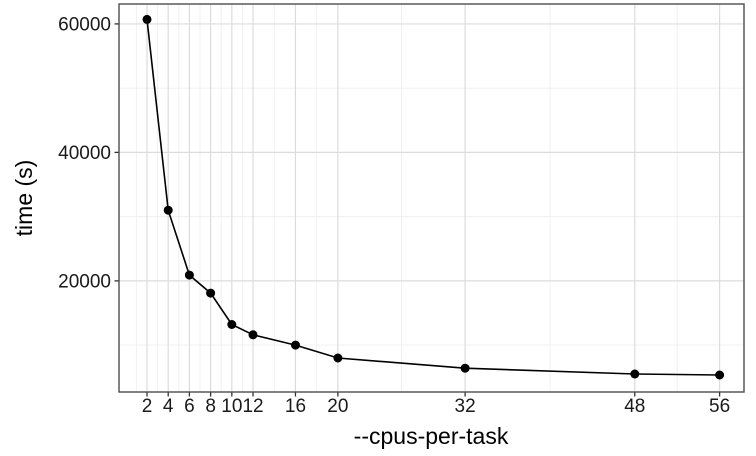 This screenshot has height=456, width=756. I want to click on x-tick-label: 16, so click(295, 406).